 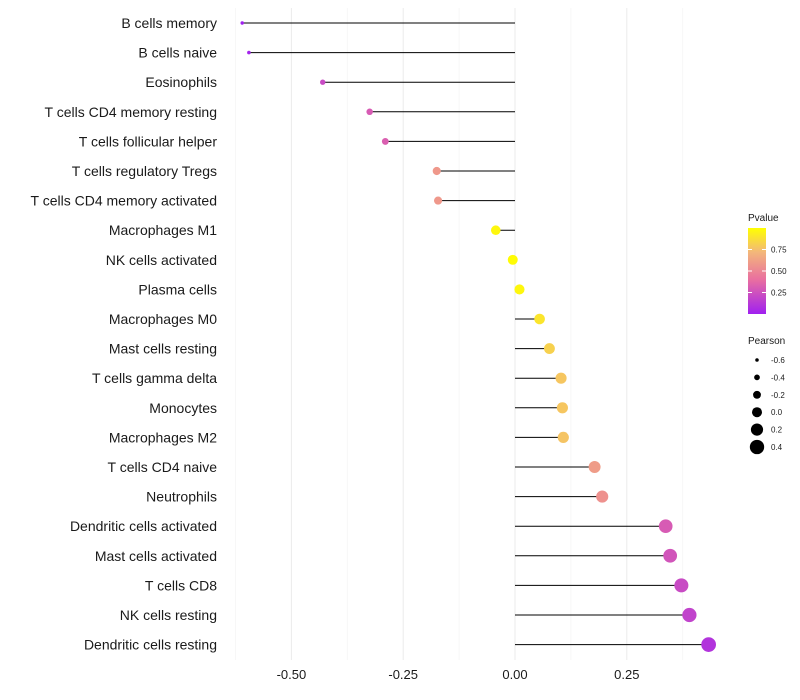 I want to click on category-label: NK cells activated, so click(x=161, y=260).